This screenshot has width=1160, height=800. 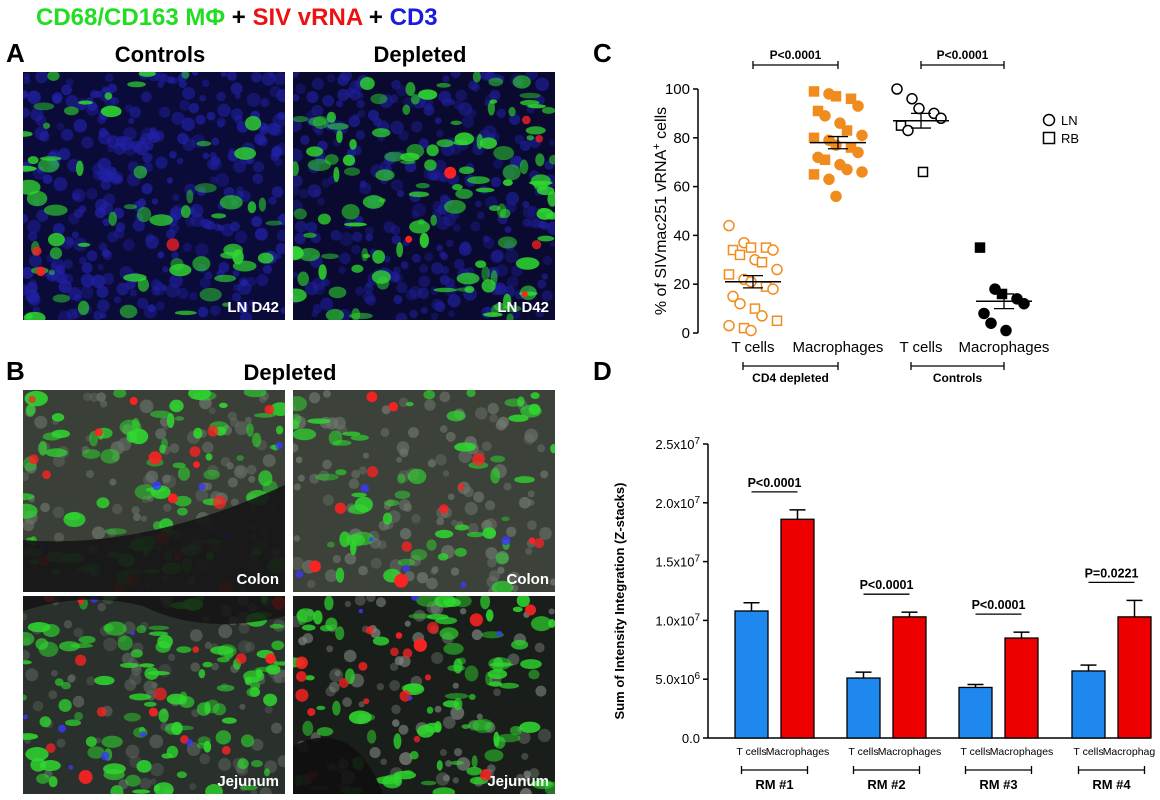 What do you see at coordinates (975, 712) in the screenshot?
I see `bar-t-cells` at bounding box center [975, 712].